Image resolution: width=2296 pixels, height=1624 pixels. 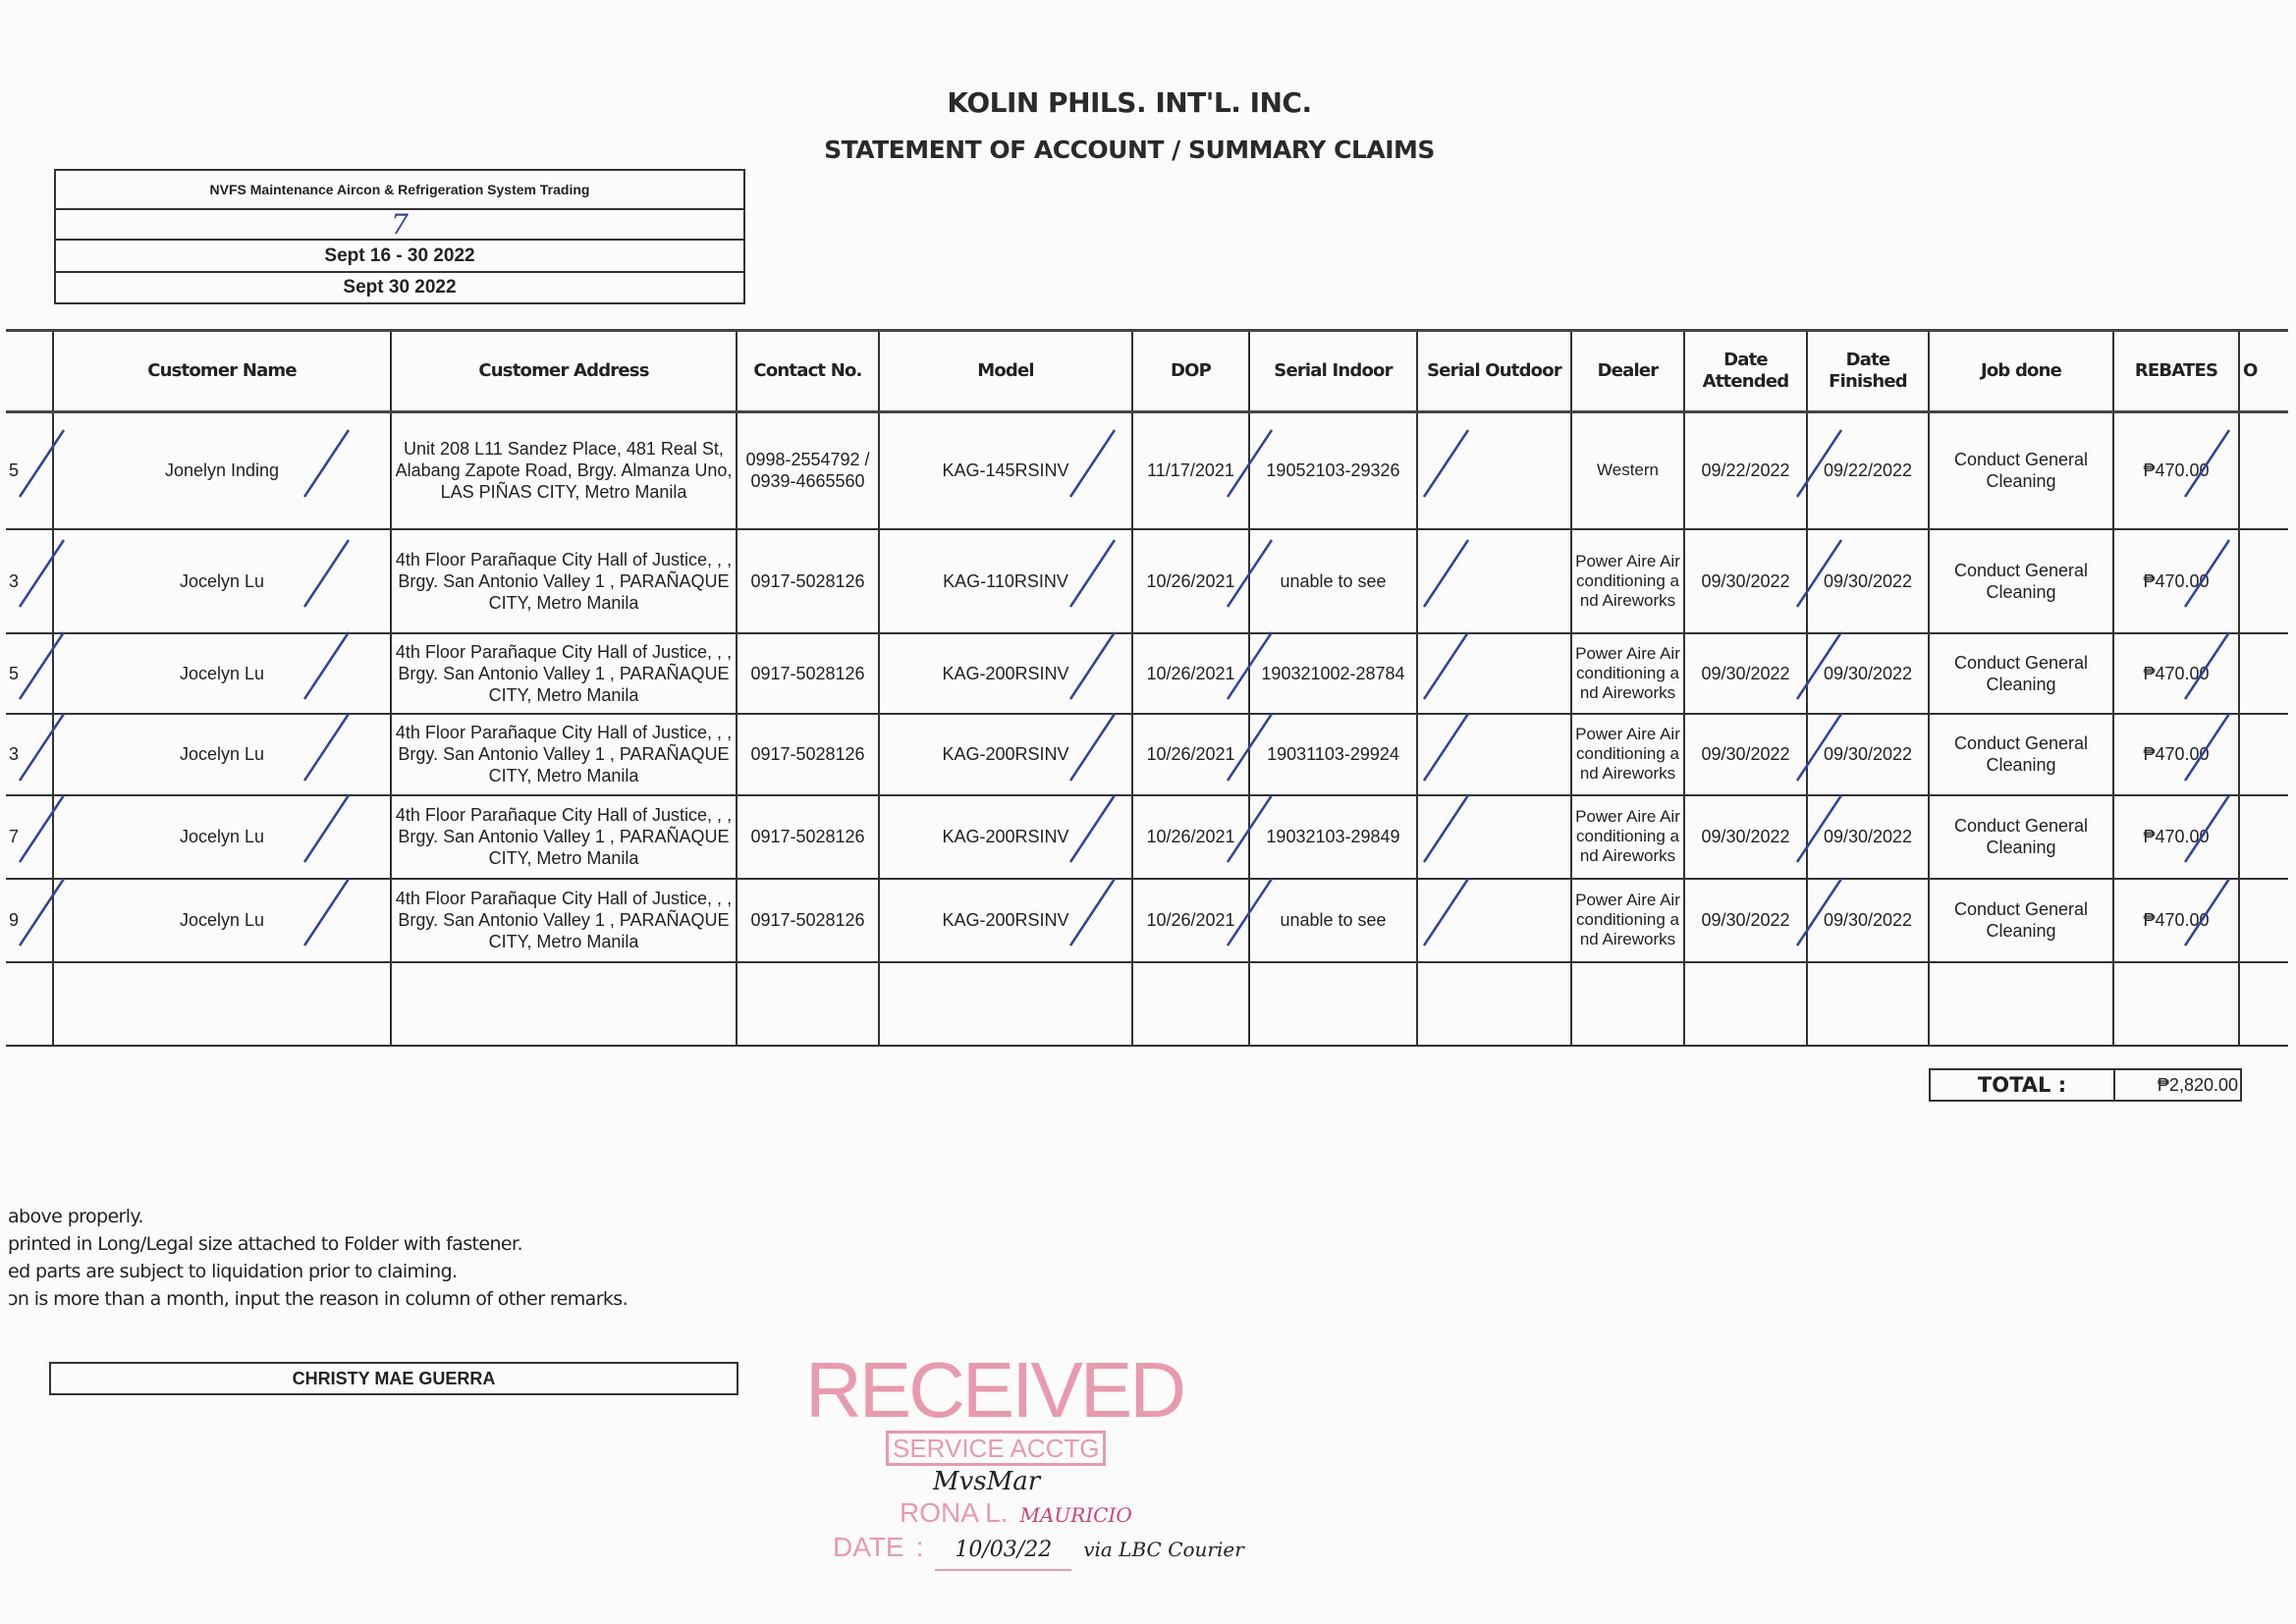 I want to click on column-header: Date Finished, so click(x=1868, y=371).